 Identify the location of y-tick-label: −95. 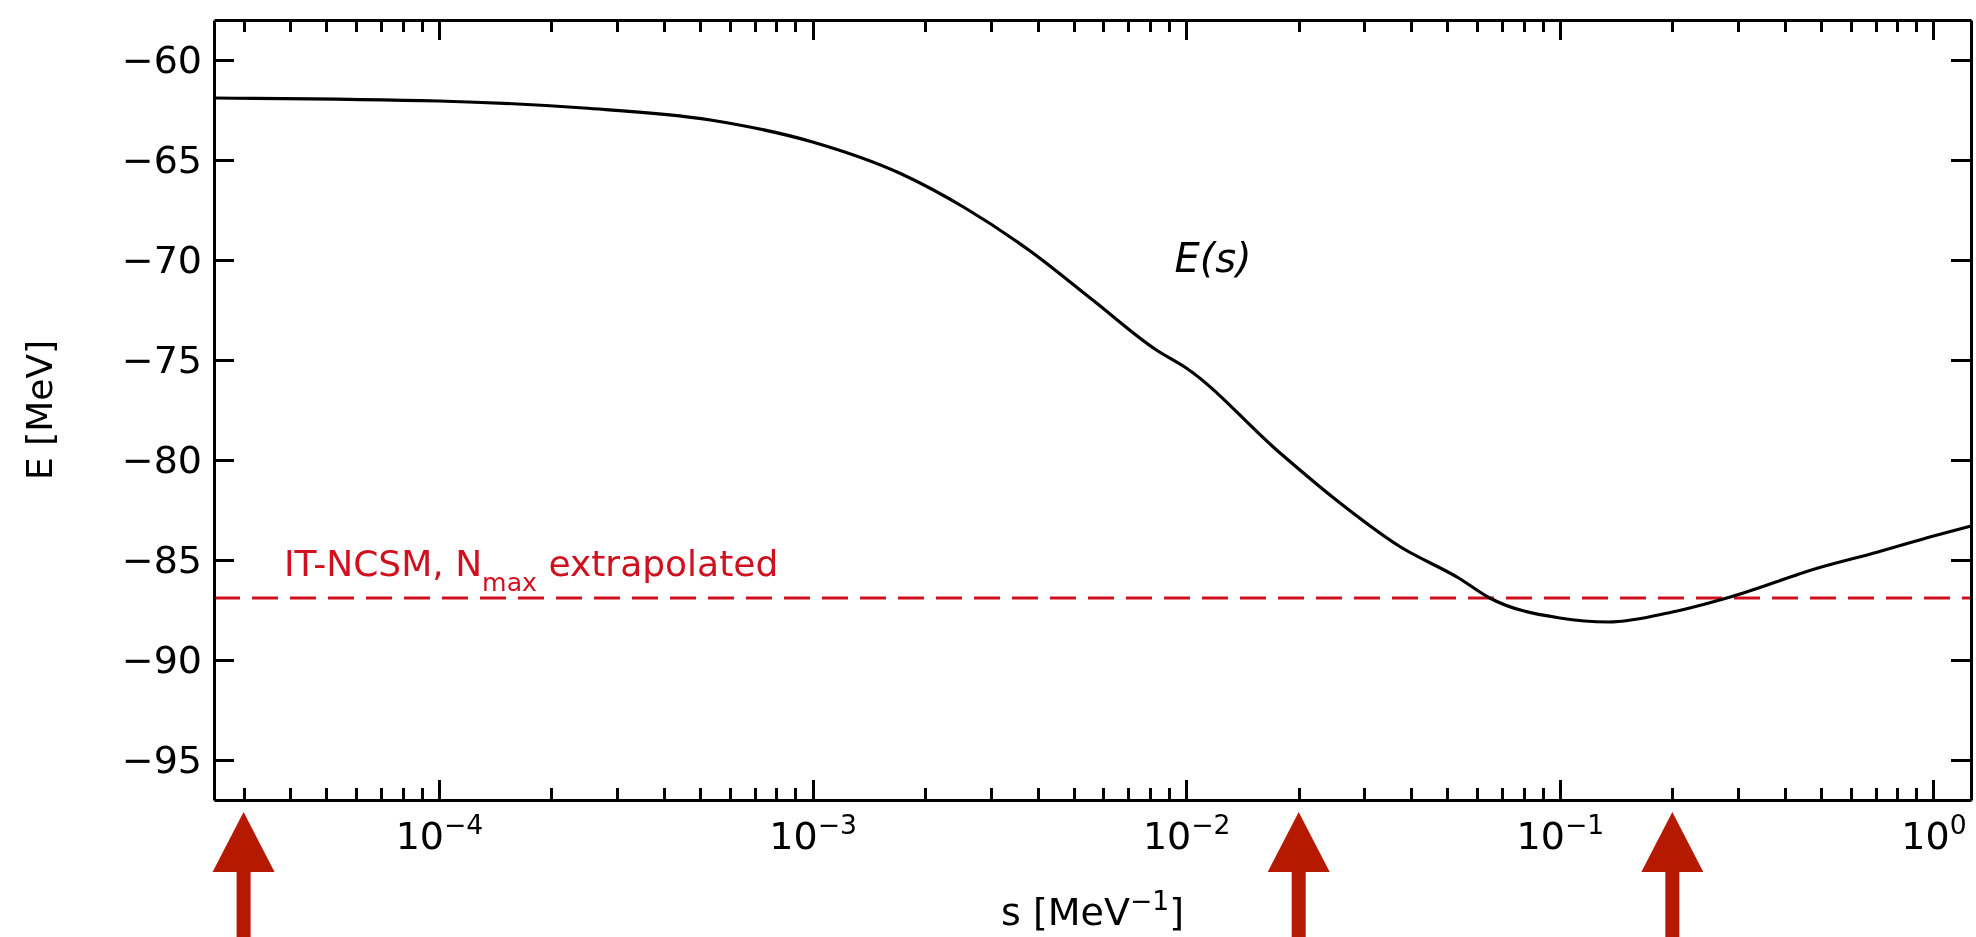
(161, 759).